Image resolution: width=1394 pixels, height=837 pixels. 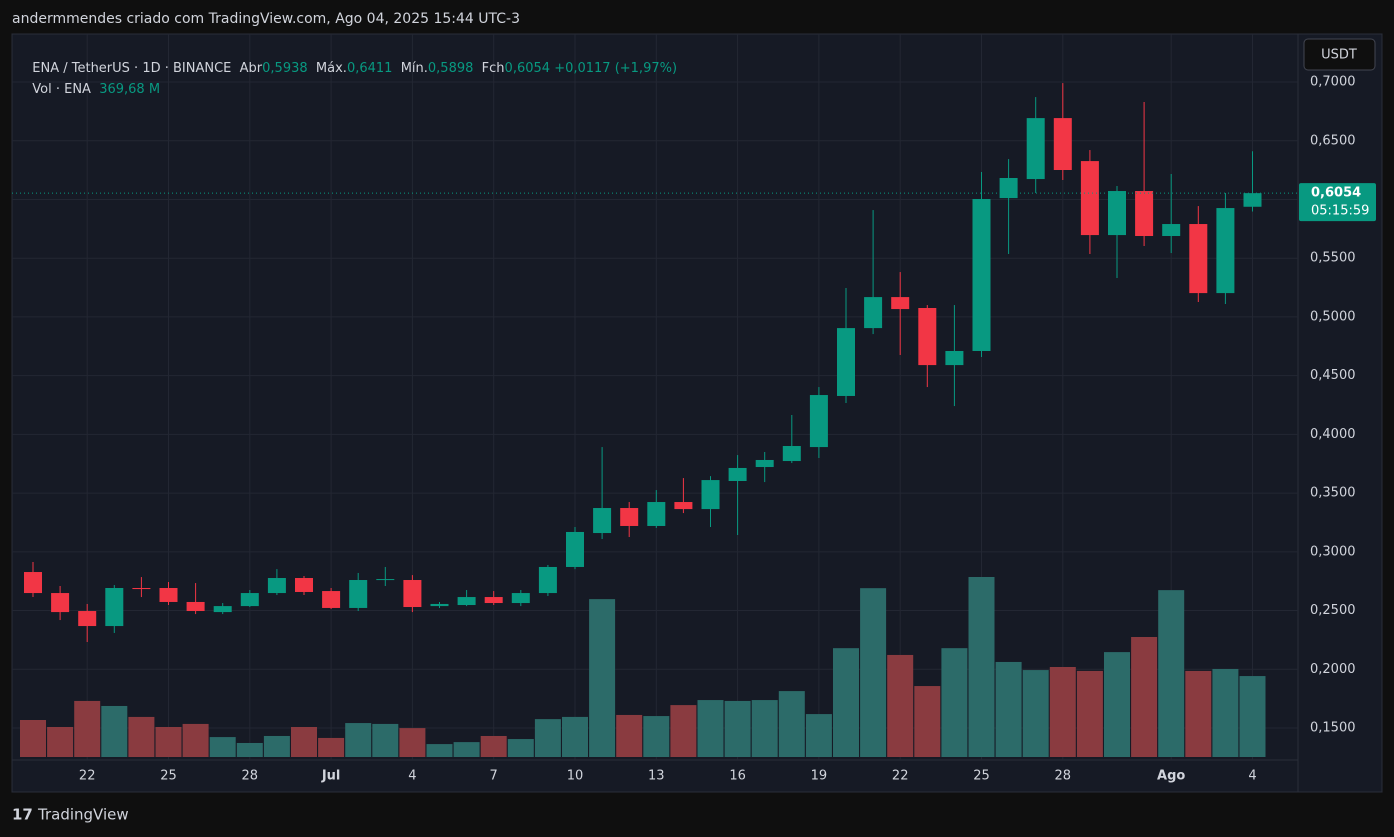 What do you see at coordinates (1336, 193) in the screenshot?
I see `last-price-label: 0,6054` at bounding box center [1336, 193].